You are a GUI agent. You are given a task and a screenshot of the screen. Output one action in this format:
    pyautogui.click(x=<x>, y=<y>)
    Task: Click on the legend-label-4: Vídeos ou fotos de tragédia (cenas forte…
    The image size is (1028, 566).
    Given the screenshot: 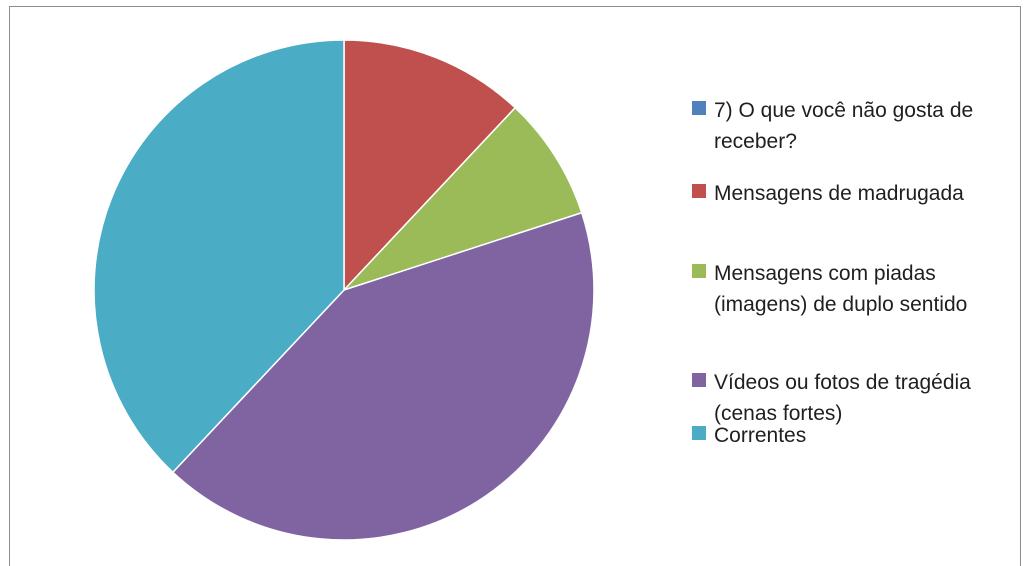 What is the action you would take?
    pyautogui.click(x=842, y=398)
    